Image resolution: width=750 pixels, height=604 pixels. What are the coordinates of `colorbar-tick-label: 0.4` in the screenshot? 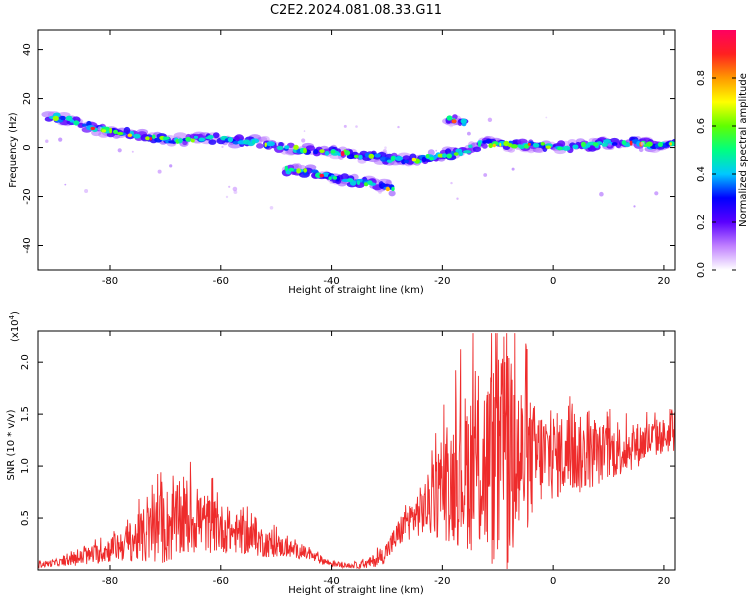 It's located at (701, 174).